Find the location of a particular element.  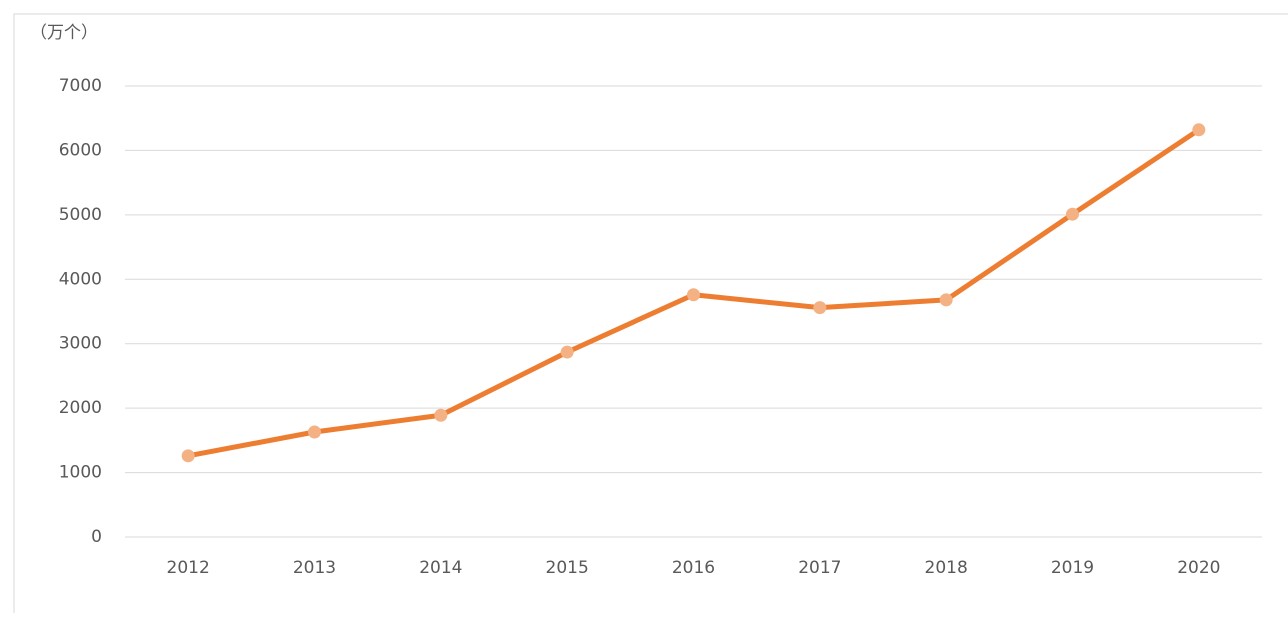

x-tick-label: 2020 is located at coordinates (1198, 568).